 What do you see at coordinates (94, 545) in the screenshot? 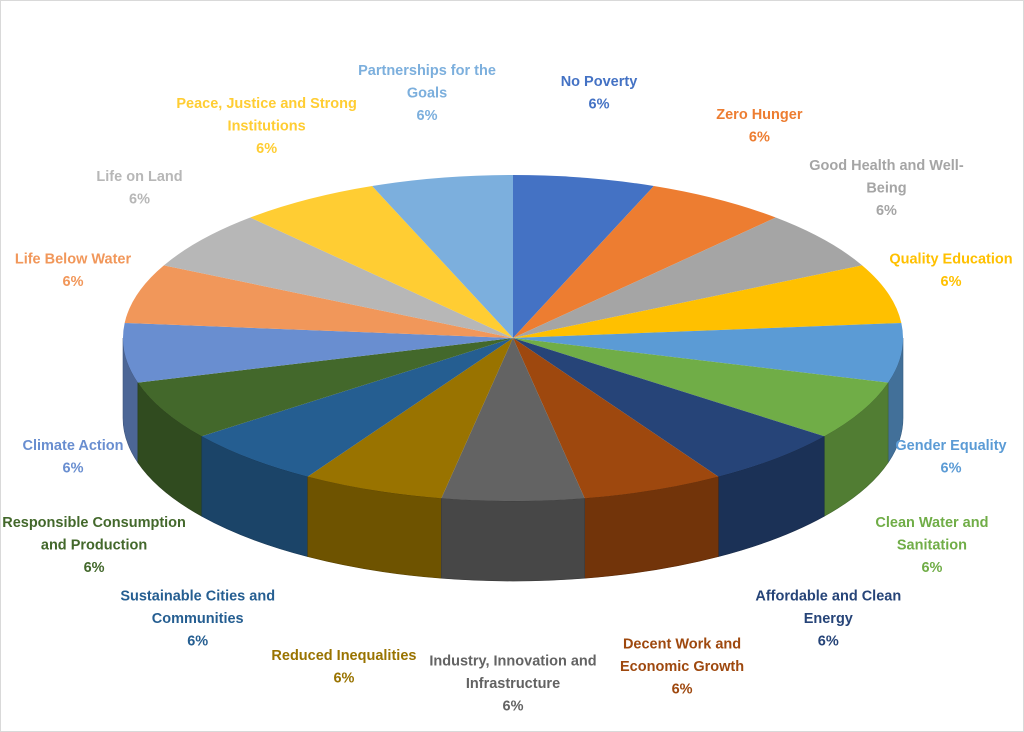
I see `data-label-12: Responsible Consumption and Production 6%` at bounding box center [94, 545].